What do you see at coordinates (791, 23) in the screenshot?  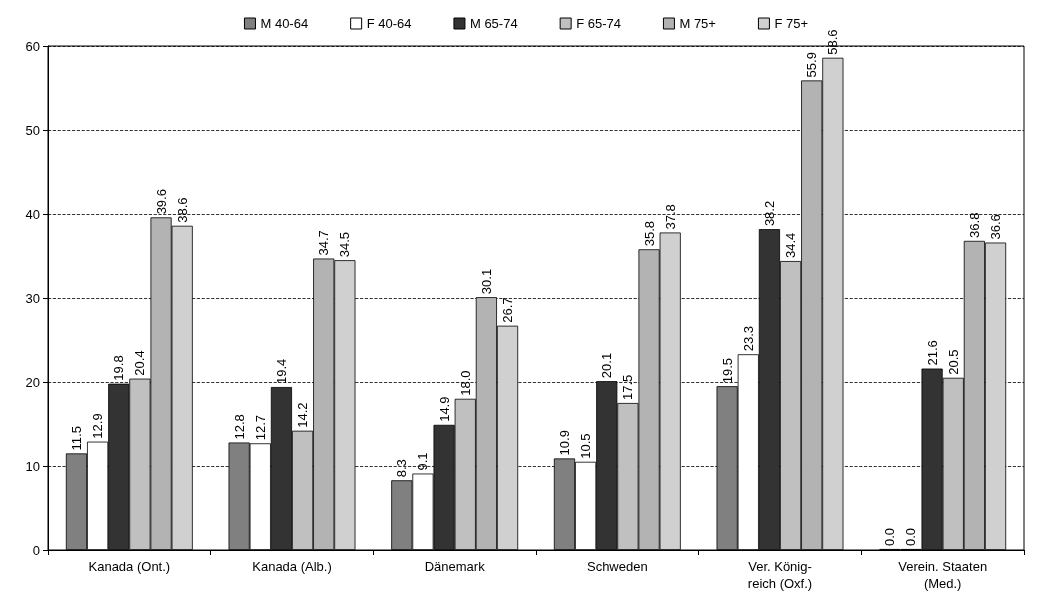 I see `legend-label: F 75+` at bounding box center [791, 23].